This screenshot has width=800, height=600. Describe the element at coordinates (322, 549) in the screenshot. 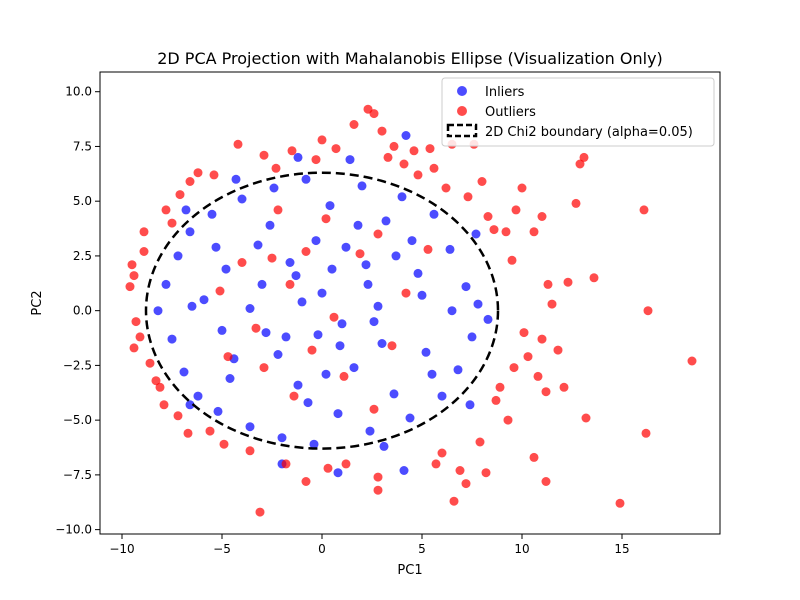

I see `x-tick-label: 0` at that location.